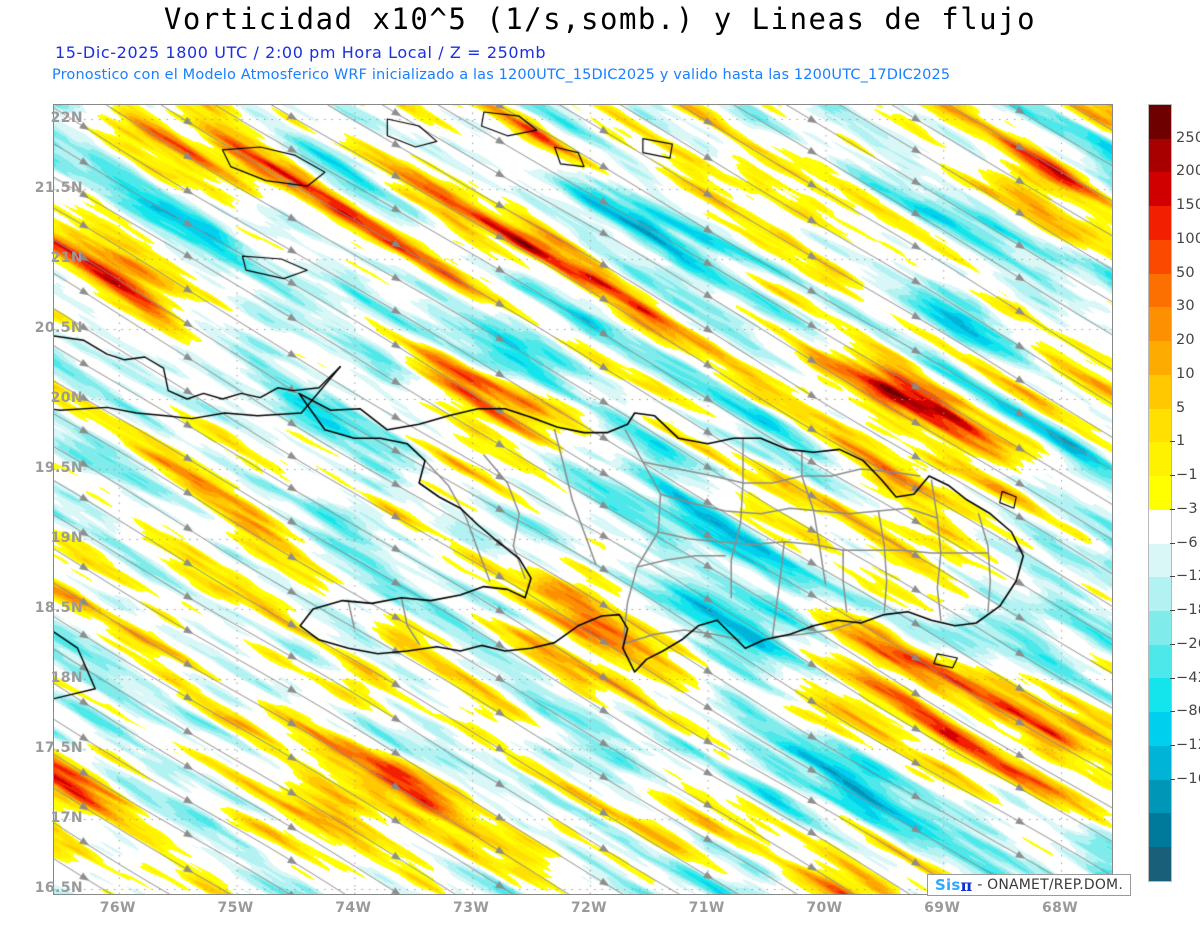 This screenshot has width=1200, height=927. I want to click on colorbar-label-50: 50, so click(1185, 272).